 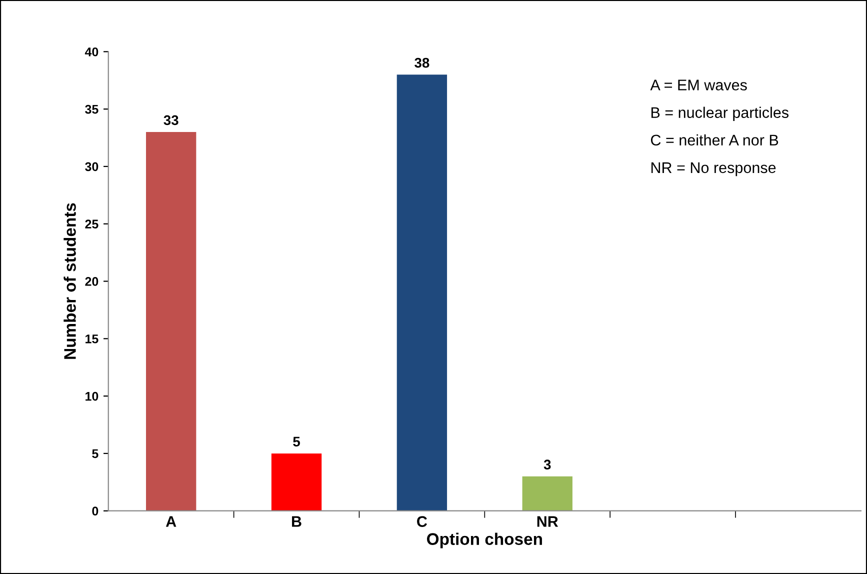 What do you see at coordinates (91, 167) in the screenshot?
I see `y-tick-label: 30` at bounding box center [91, 167].